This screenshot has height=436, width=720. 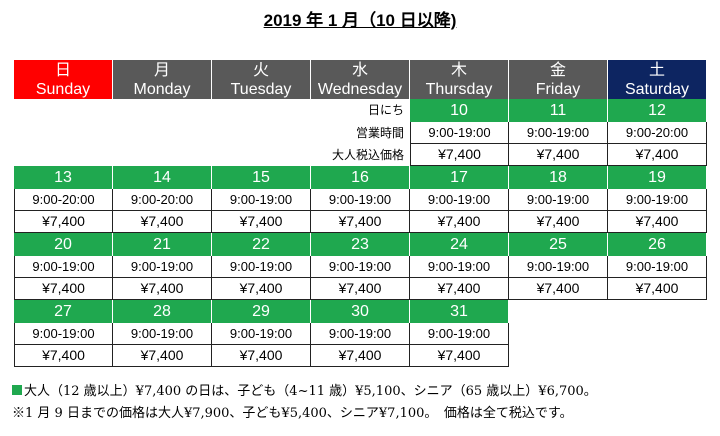 I want to click on day-cell-25-hours: 9:00-19:00, so click(x=558, y=267).